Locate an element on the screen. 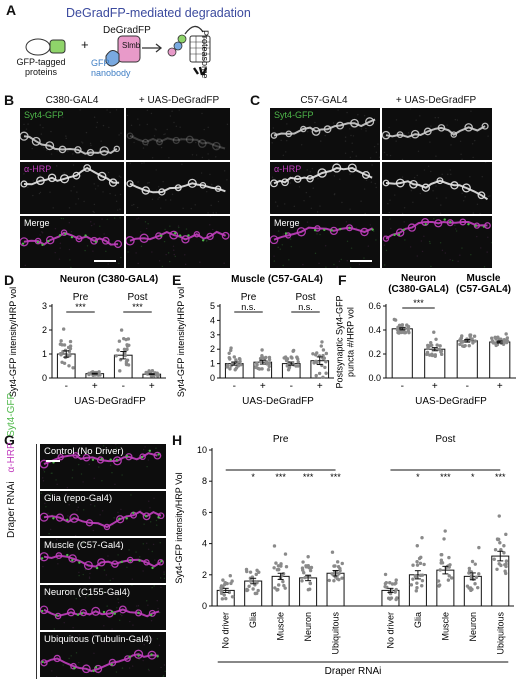 The width and height of the screenshot is (520, 679). draper-bracket-line is located at coordinates (36, 561).